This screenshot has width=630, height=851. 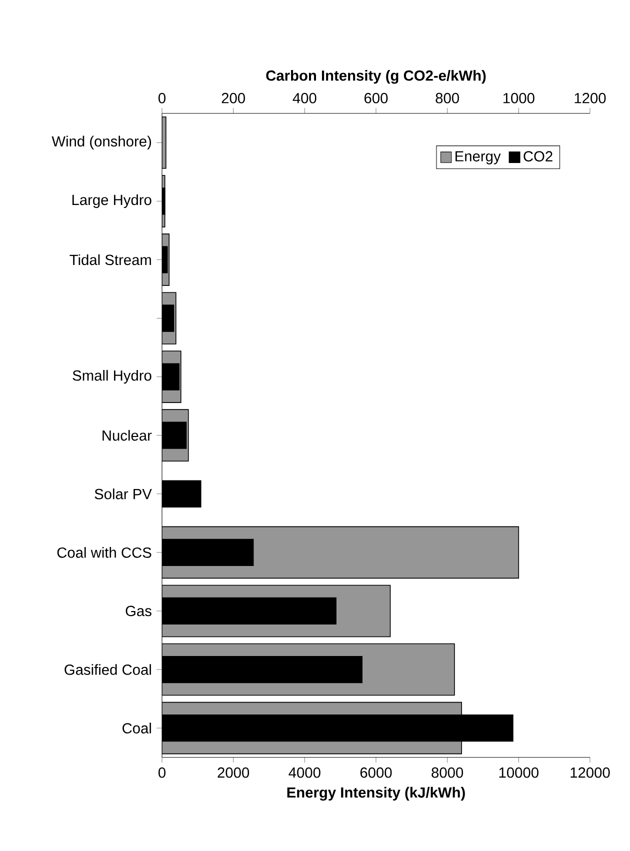 I want to click on legend-label: CO2, so click(x=538, y=156).